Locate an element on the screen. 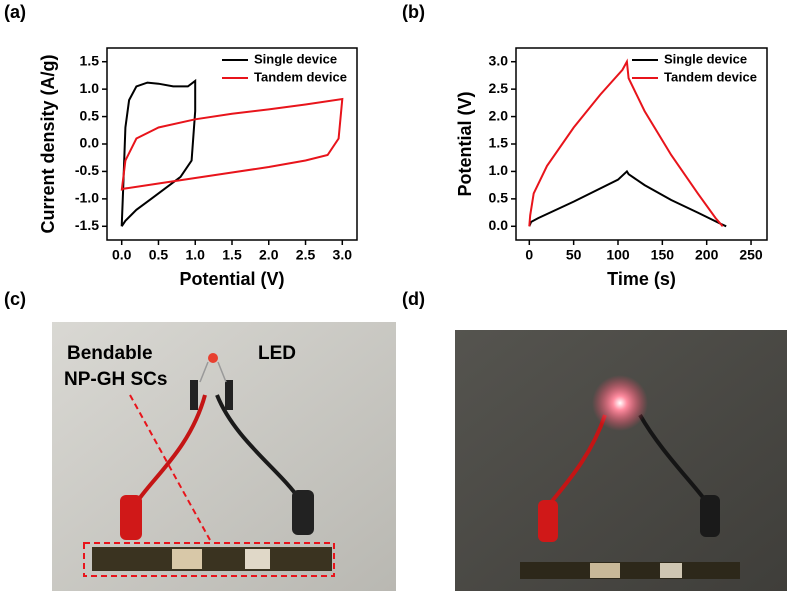  panel-label: (a) is located at coordinates (15, 12).